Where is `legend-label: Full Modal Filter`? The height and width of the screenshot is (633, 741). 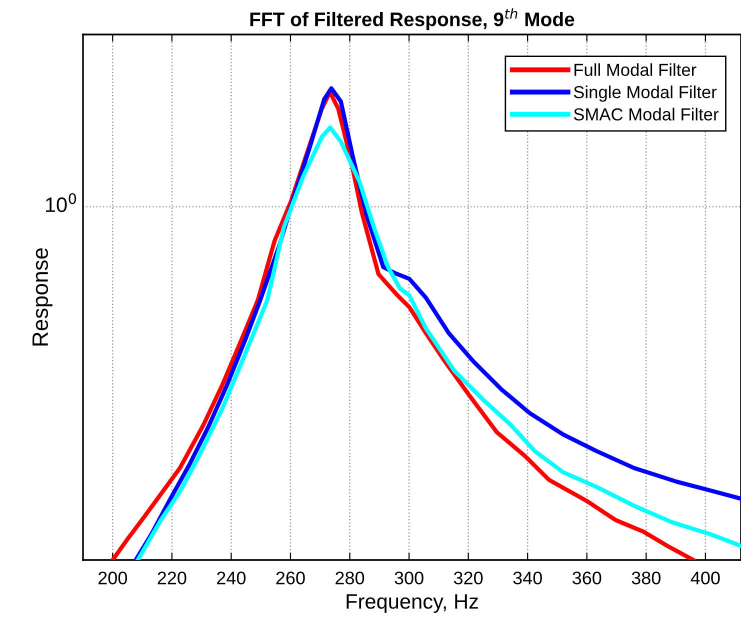
legend-label: Full Modal Filter is located at coordinates (635, 69).